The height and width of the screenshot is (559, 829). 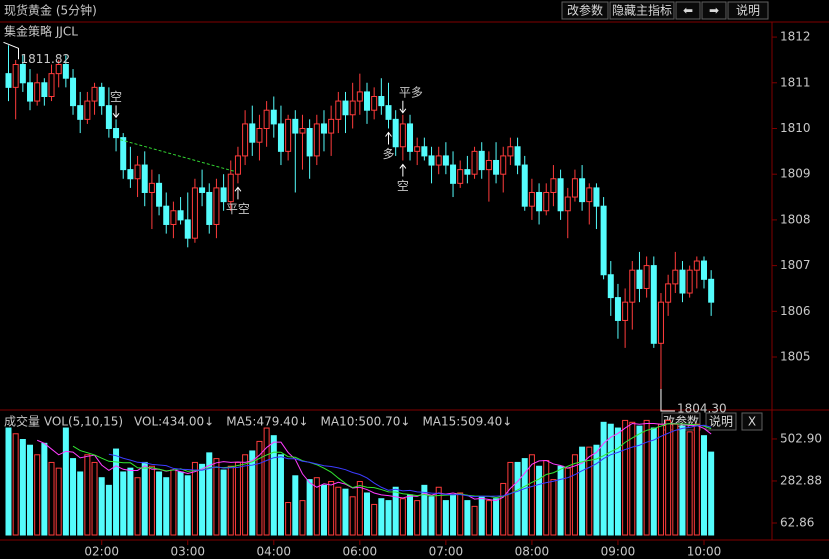 I want to click on y-tick-label: 1812, so click(x=795, y=37).